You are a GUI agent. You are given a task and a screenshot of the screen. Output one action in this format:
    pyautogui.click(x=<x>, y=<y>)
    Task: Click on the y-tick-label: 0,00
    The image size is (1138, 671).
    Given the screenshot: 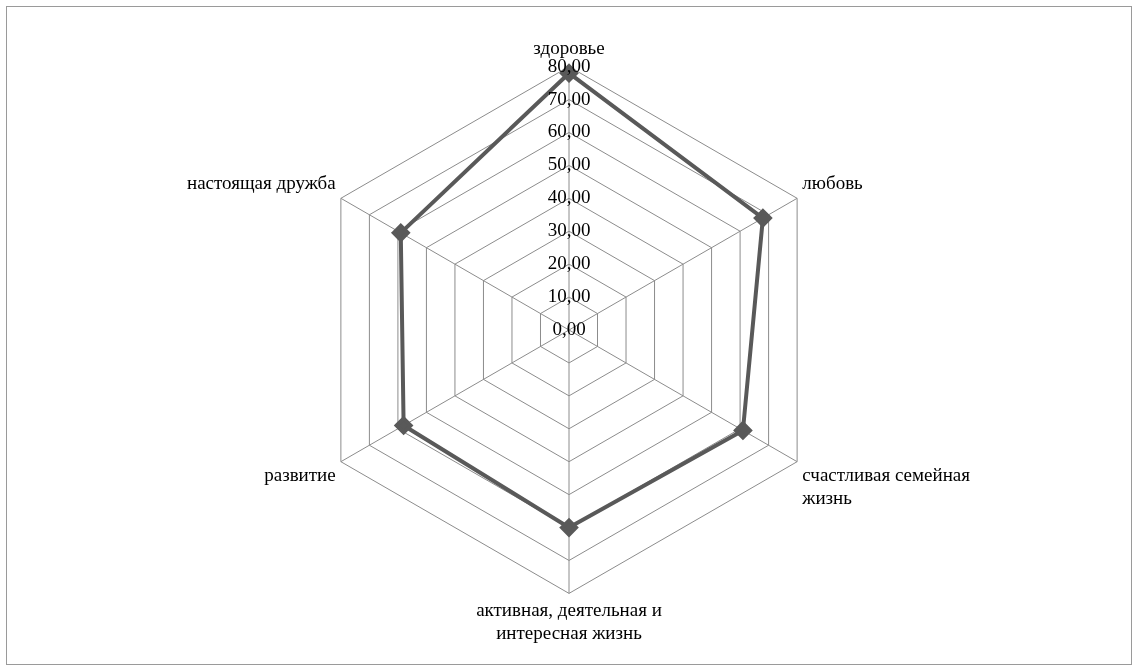 What is the action you would take?
    pyautogui.click(x=569, y=328)
    